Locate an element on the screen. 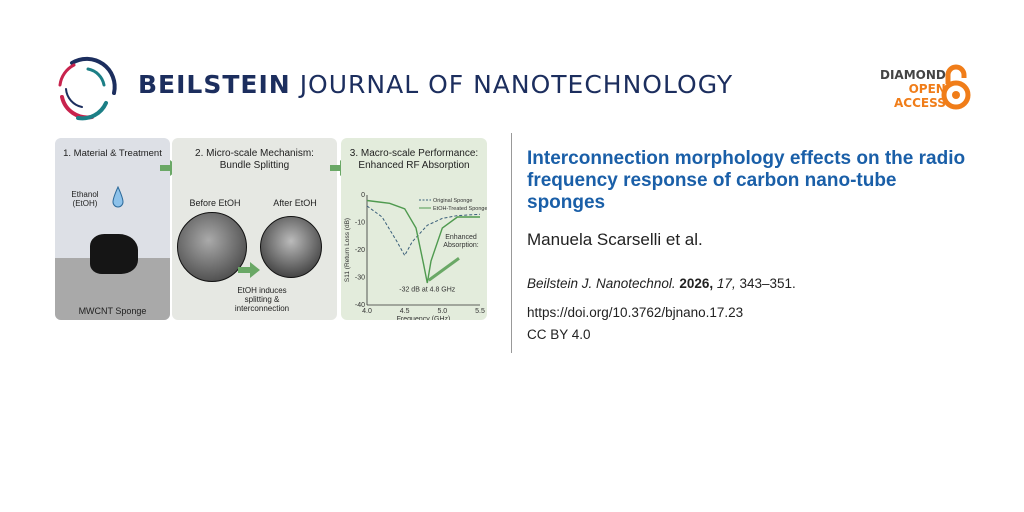 This screenshot has width=1024, height=512. before-label: Before EtOH is located at coordinates (215, 203).